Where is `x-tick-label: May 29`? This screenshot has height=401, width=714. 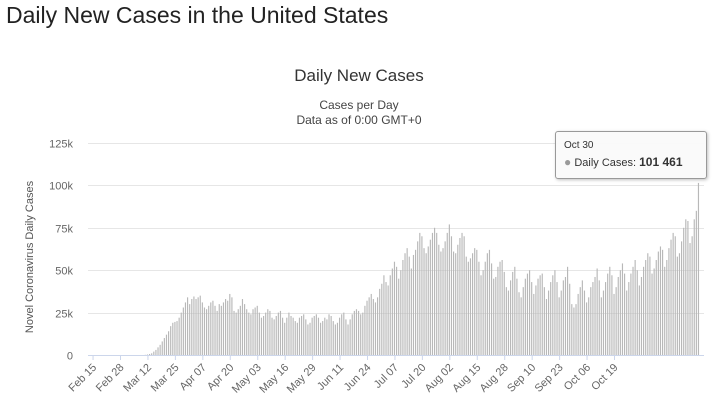
x-tick-label: May 29 is located at coordinates (302, 379).